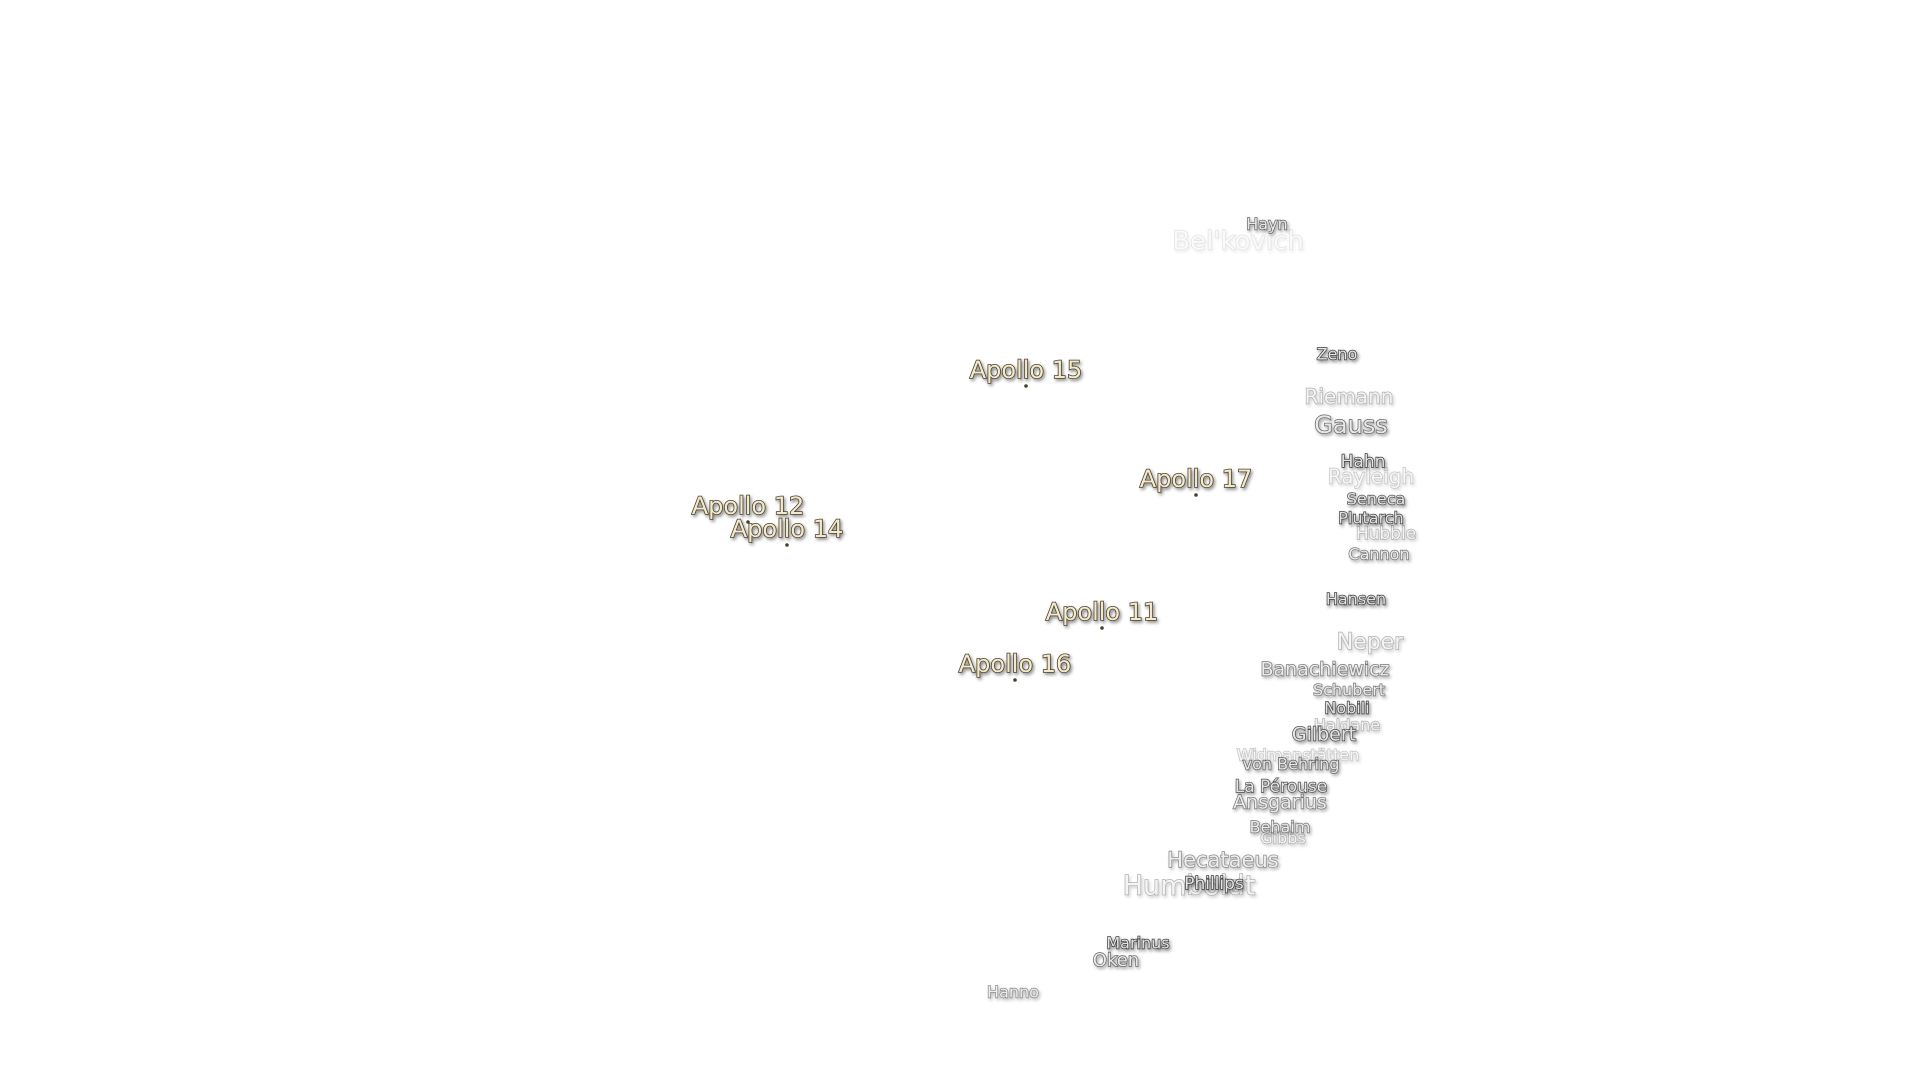  I want to click on crater-label: Schubert, so click(1348, 690).